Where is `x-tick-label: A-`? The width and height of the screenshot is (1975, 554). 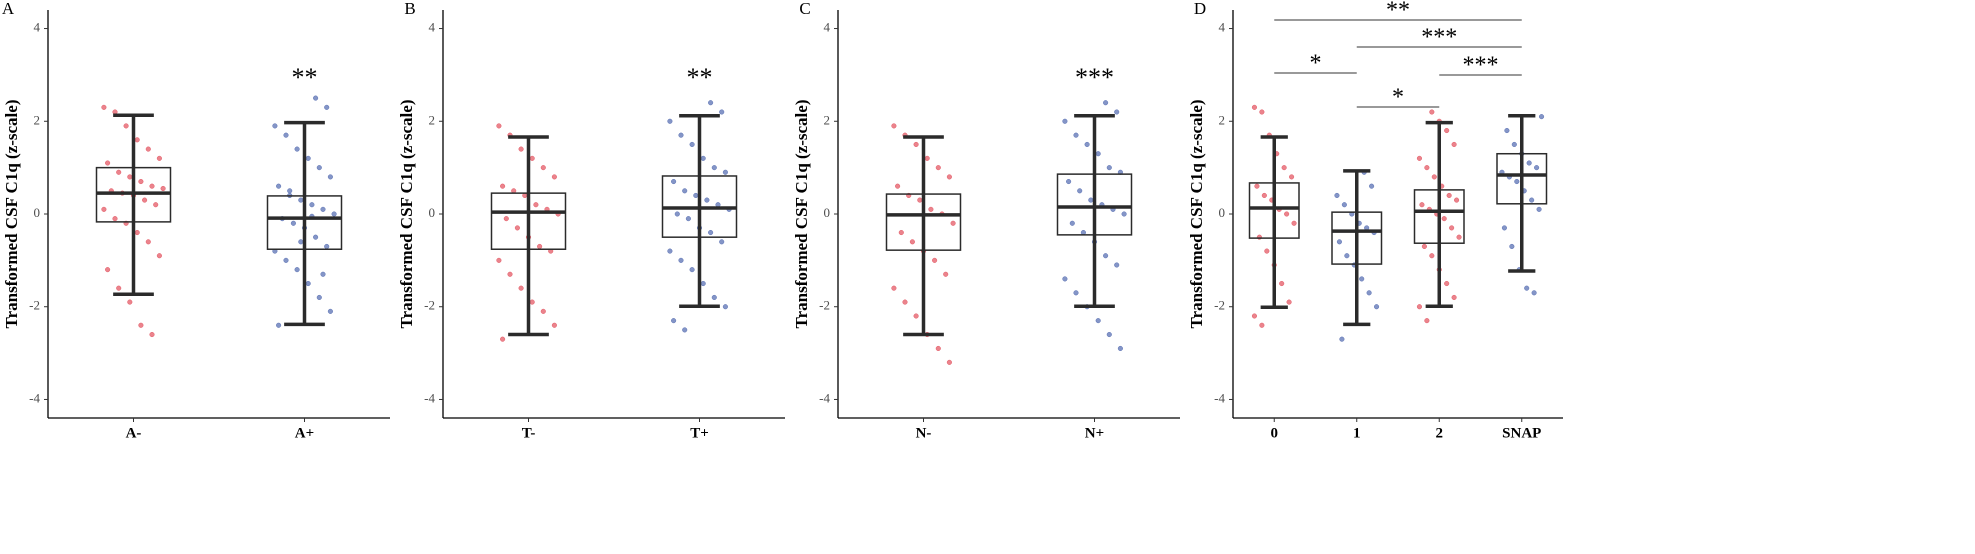 x-tick-label: A- is located at coordinates (134, 433).